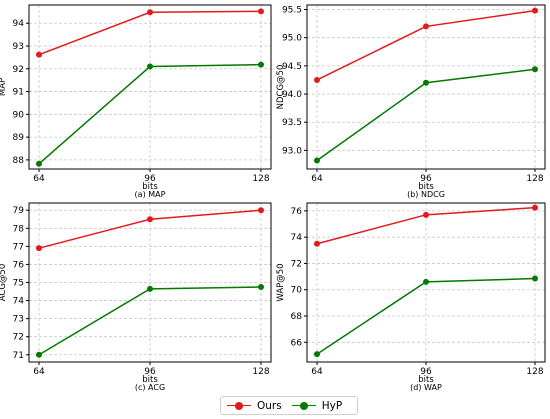 This screenshot has width=550, height=419. I want to click on y-tick-label: 95.5, so click(292, 11).